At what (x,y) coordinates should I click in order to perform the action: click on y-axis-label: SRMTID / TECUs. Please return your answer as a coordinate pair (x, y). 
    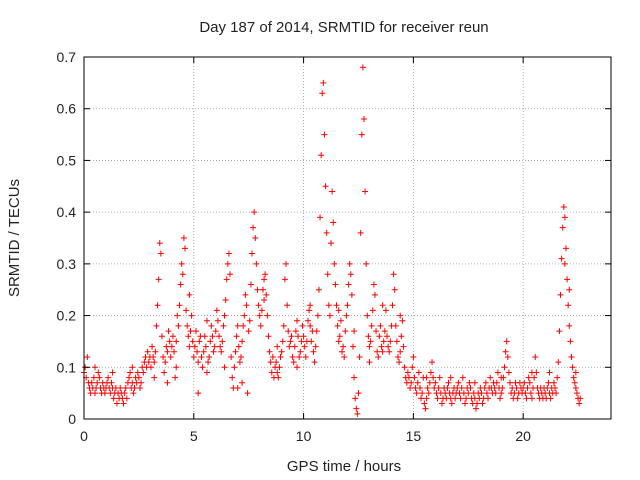
    Looking at the image, I should click on (14, 238).